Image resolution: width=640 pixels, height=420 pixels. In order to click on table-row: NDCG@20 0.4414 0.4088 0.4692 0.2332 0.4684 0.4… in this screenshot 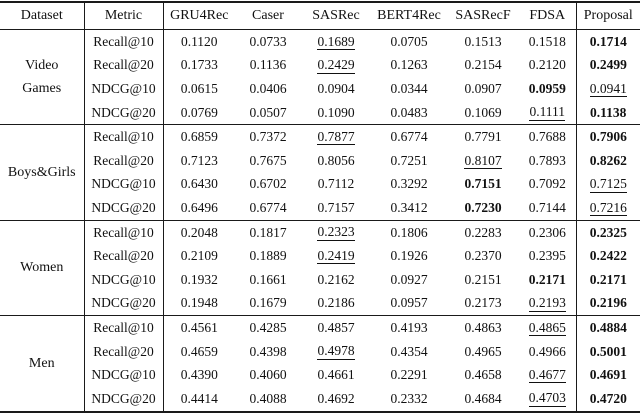, I will do `click(320, 399)`.